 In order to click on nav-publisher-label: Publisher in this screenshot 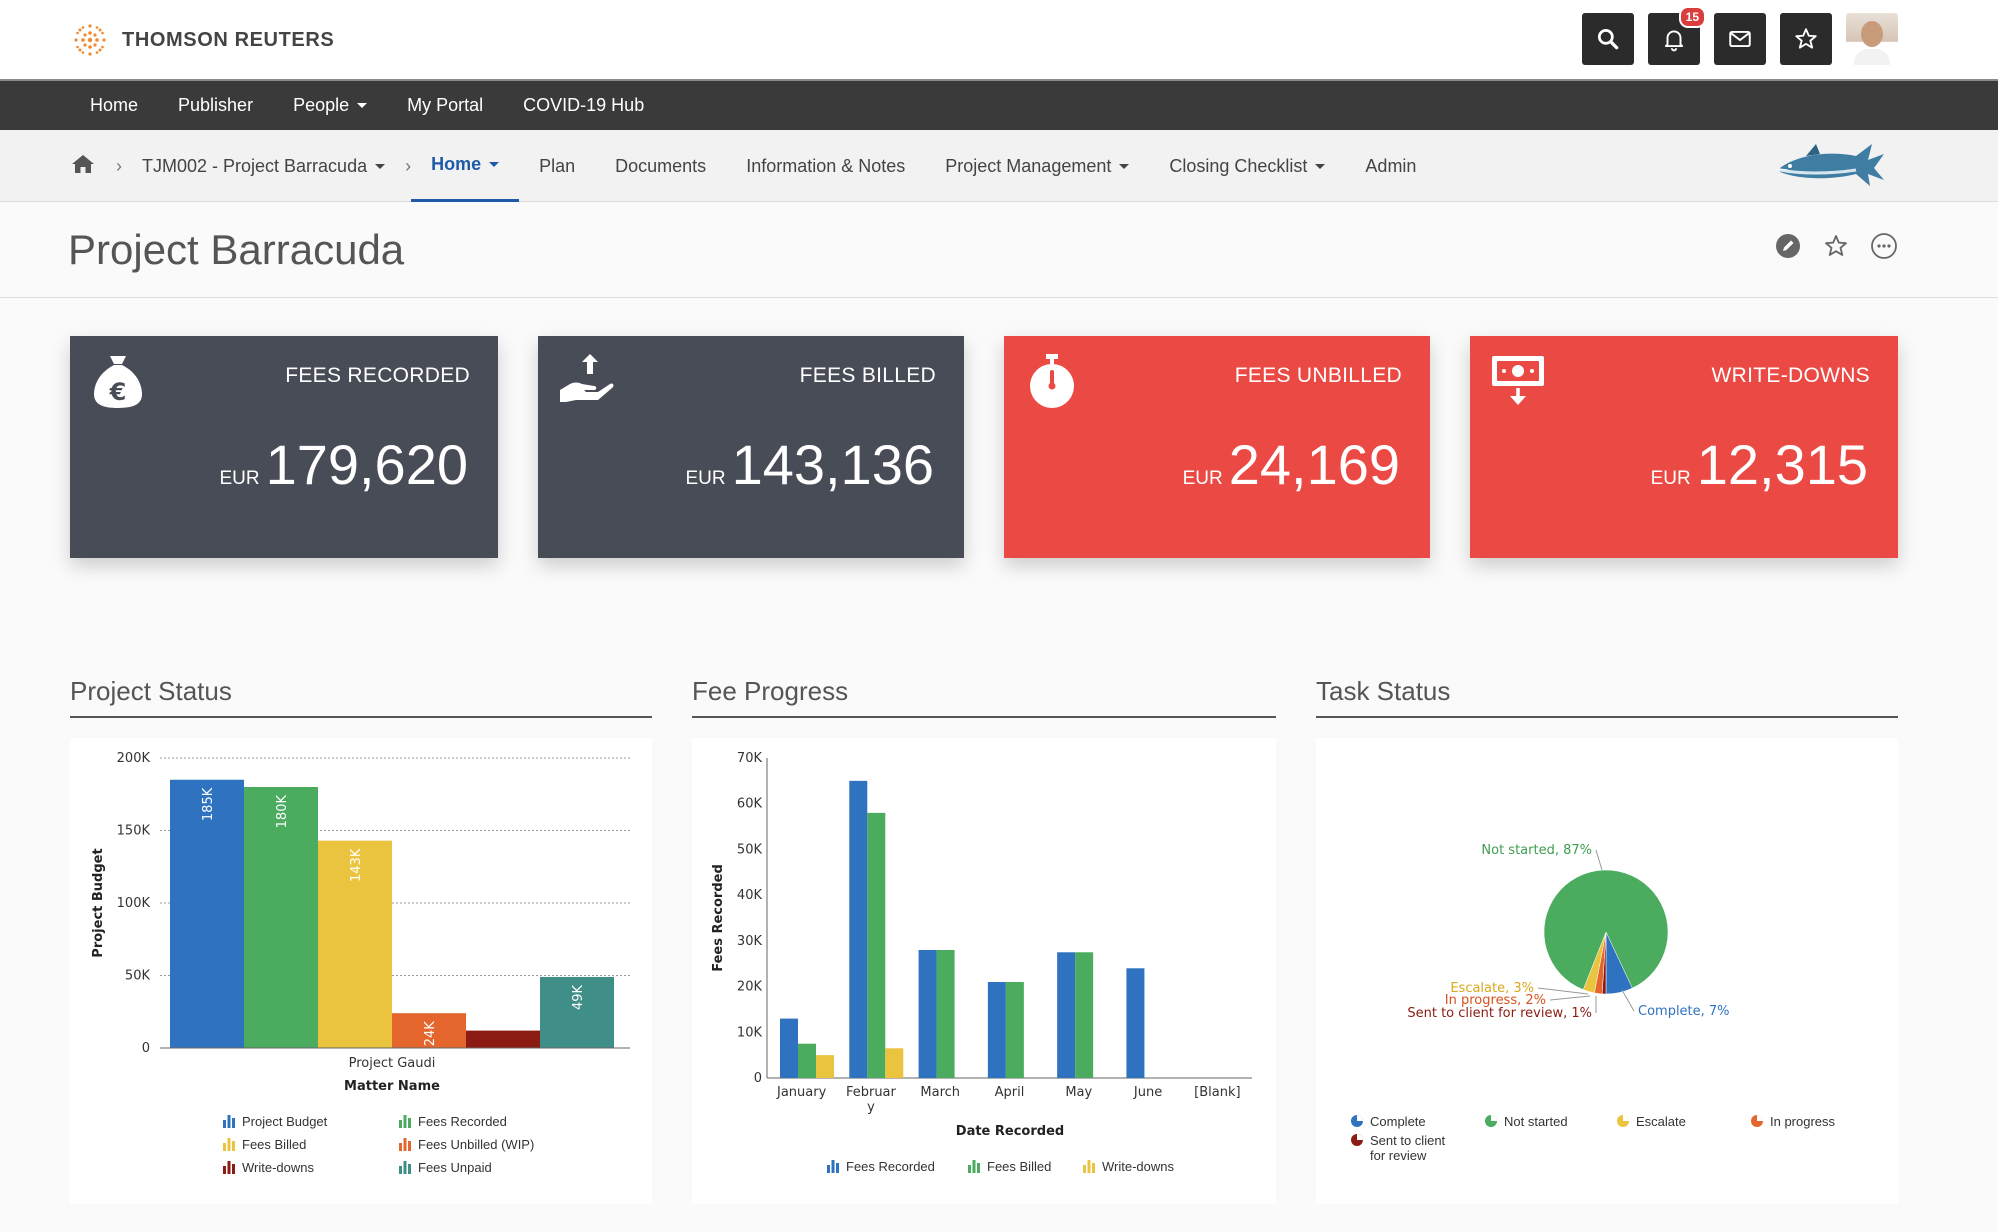, I will do `click(216, 105)`.